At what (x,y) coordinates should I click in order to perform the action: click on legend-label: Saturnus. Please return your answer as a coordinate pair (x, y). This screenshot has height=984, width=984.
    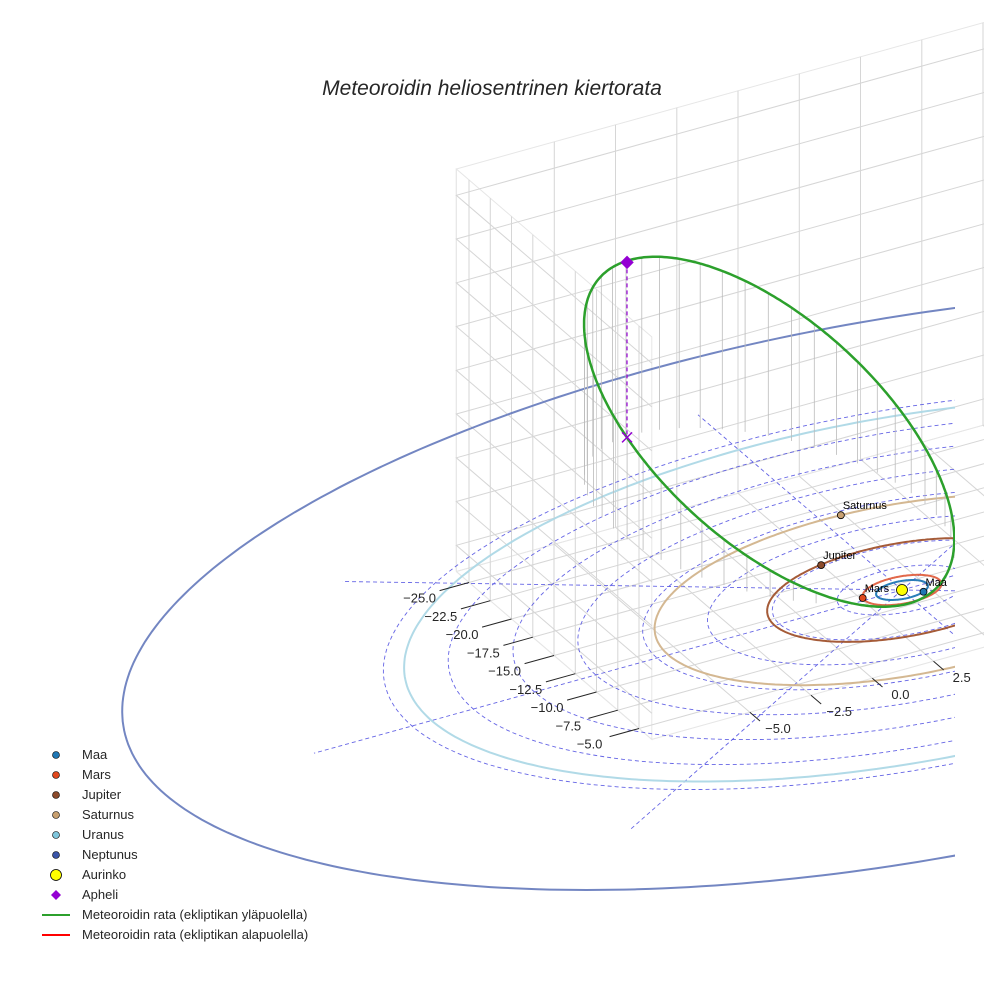
    Looking at the image, I should click on (108, 814).